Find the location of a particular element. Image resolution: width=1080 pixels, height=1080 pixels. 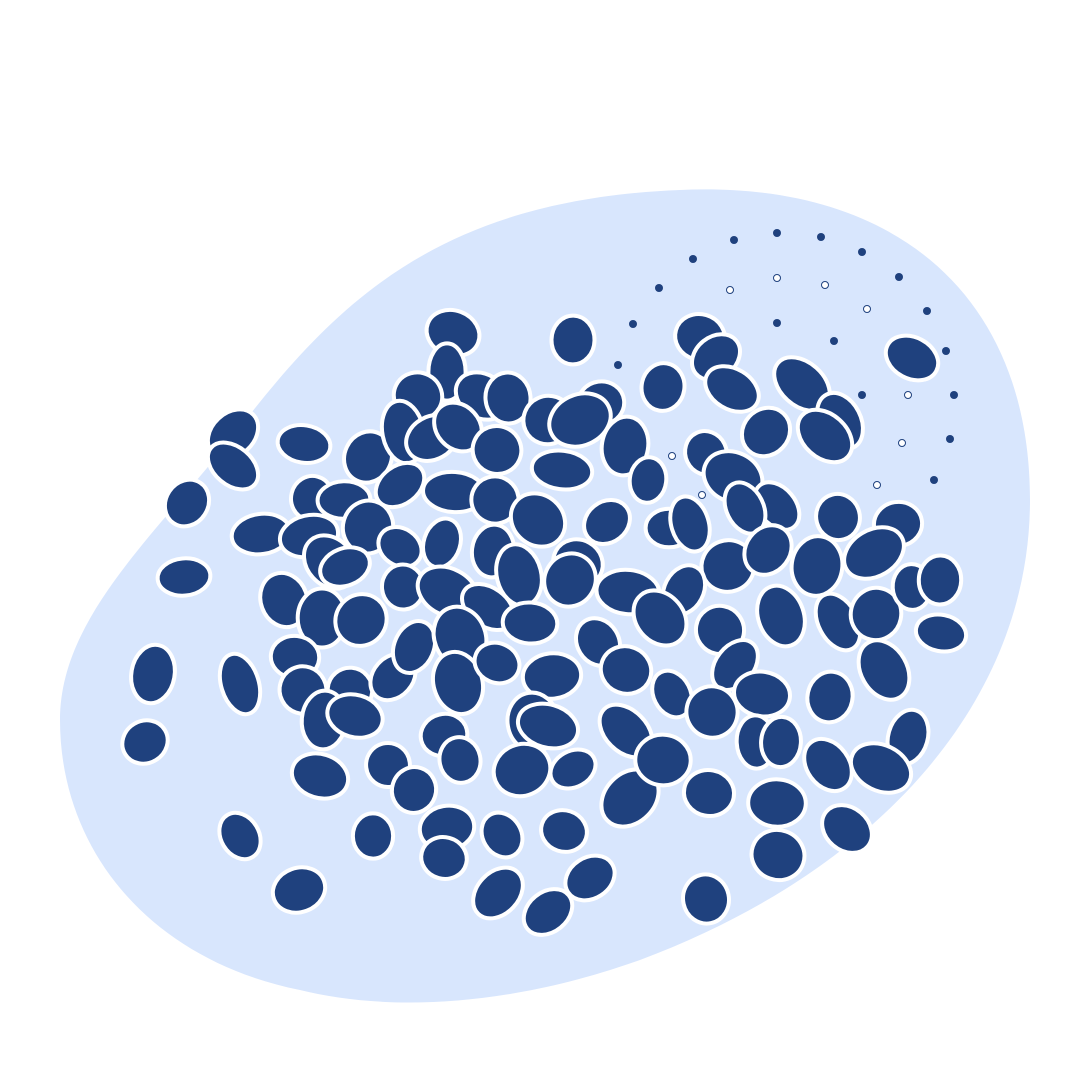

small-dots-group is located at coordinates (786, 364).